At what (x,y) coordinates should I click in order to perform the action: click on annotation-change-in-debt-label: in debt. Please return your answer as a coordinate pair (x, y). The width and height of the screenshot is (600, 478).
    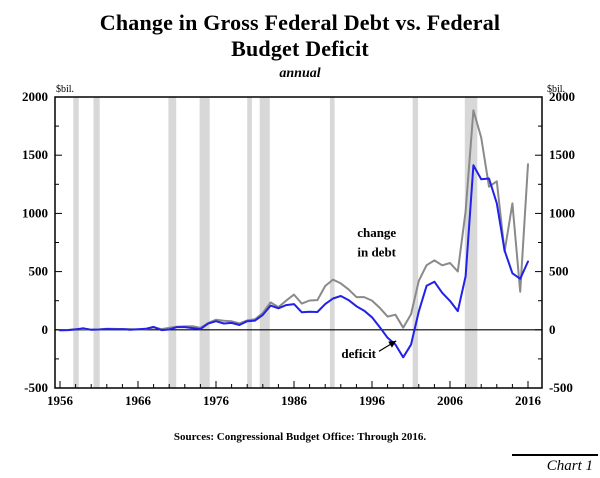
    Looking at the image, I should click on (376, 251).